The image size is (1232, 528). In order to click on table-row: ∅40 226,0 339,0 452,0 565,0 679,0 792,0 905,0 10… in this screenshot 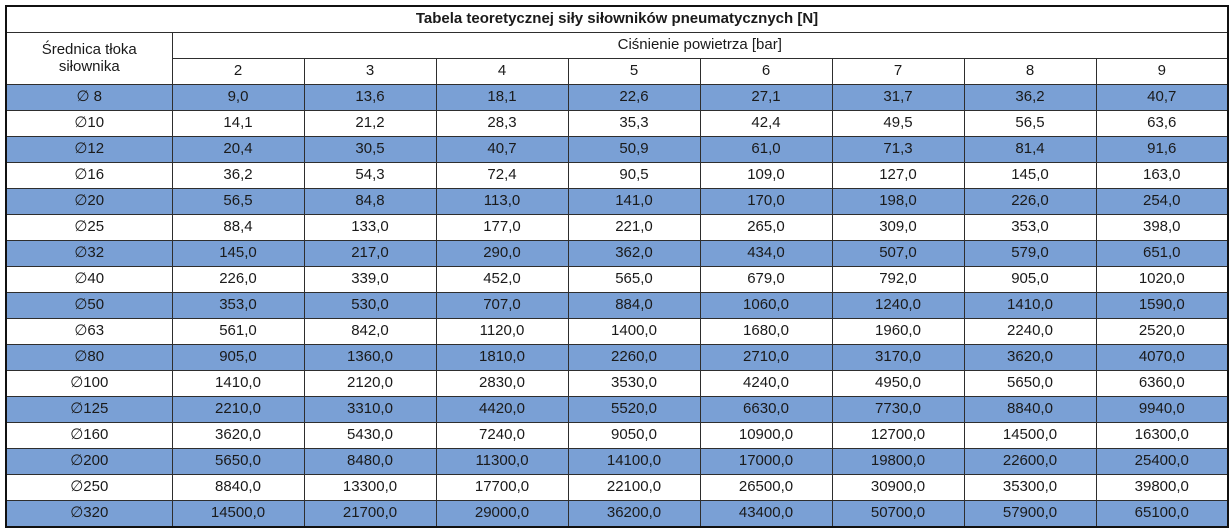, I will do `click(617, 279)`.